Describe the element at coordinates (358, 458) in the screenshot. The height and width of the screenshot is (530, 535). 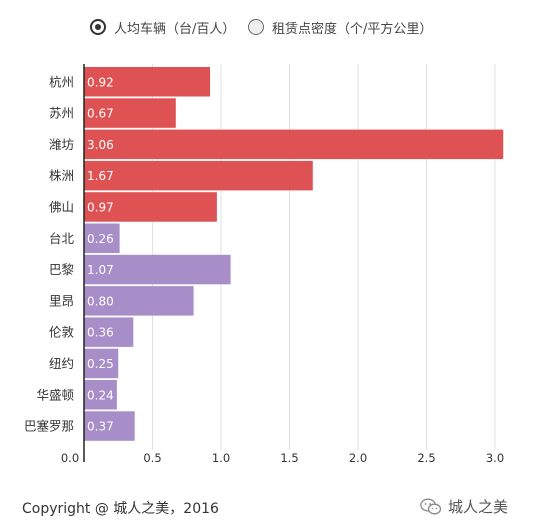
I see `x-tick-label: 2.0` at that location.